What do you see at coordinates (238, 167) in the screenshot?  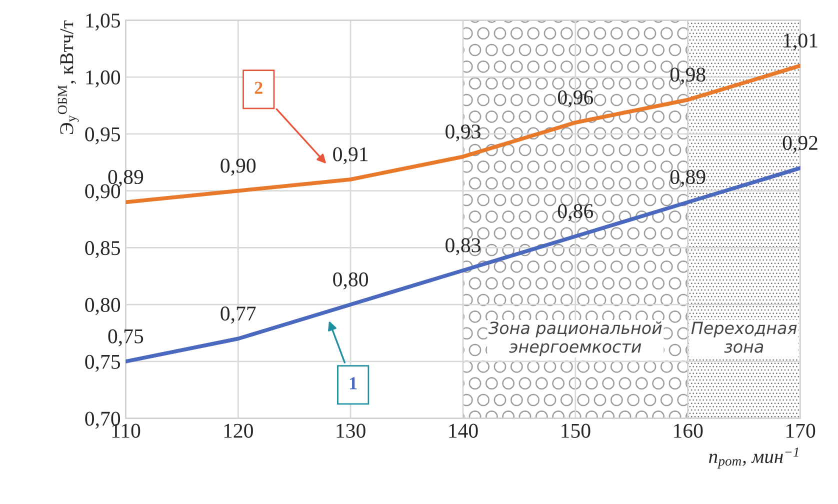 I see `data-label: 0,90` at bounding box center [238, 167].